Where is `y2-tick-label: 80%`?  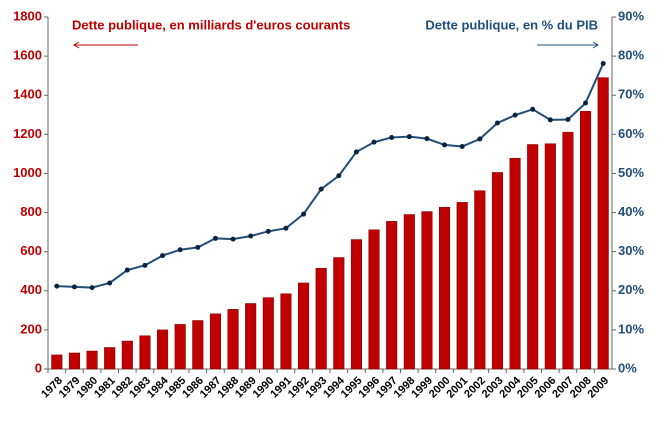
y2-tick-label: 80% is located at coordinates (631, 55).